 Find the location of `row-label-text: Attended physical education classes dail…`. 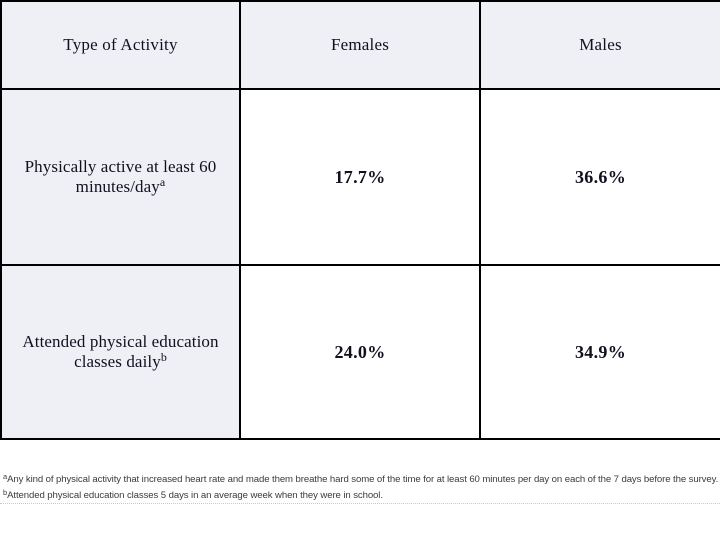

row-label-text: Attended physical education classes dail… is located at coordinates (120, 352).